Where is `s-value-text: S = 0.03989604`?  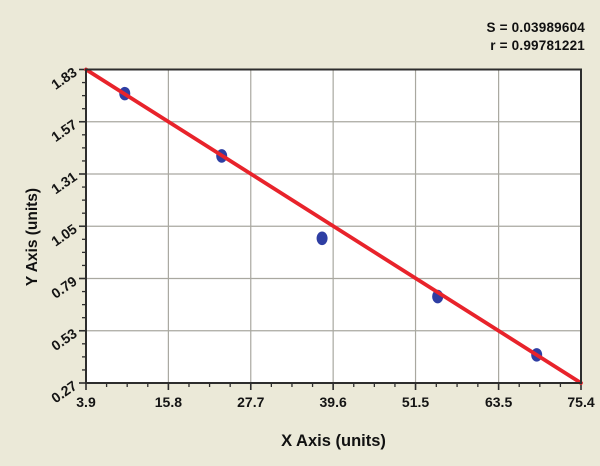
s-value-text: S = 0.03989604 is located at coordinates (535, 27).